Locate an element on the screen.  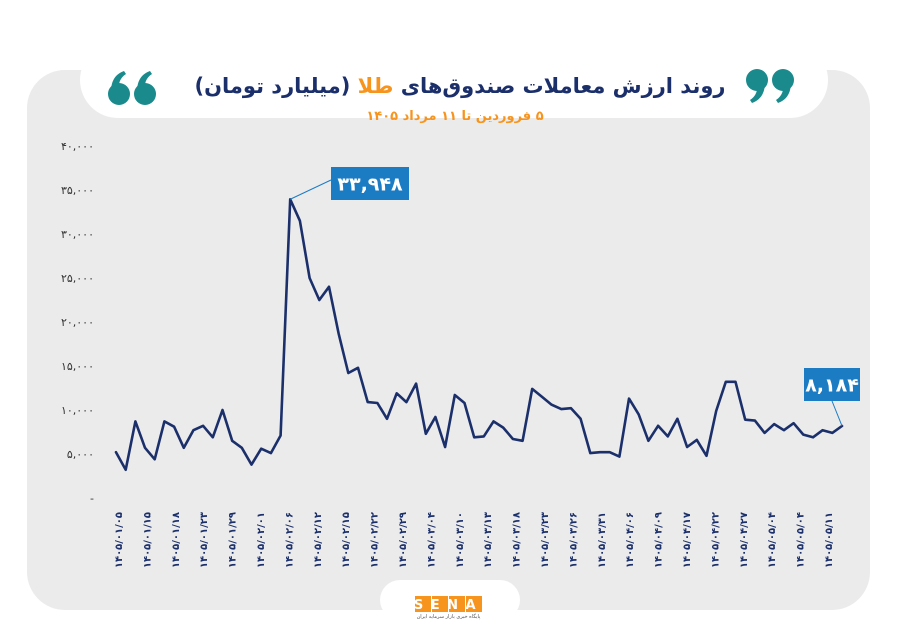
title-main: روند ارزش معاملات صندوق‌های is located at coordinates (559, 86).